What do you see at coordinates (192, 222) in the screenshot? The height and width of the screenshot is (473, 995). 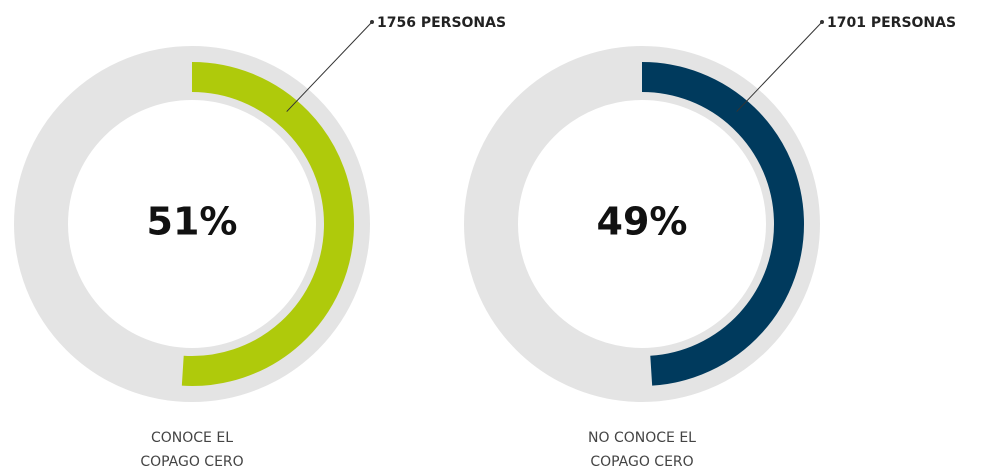 I see `percent-label: 51%` at bounding box center [192, 222].